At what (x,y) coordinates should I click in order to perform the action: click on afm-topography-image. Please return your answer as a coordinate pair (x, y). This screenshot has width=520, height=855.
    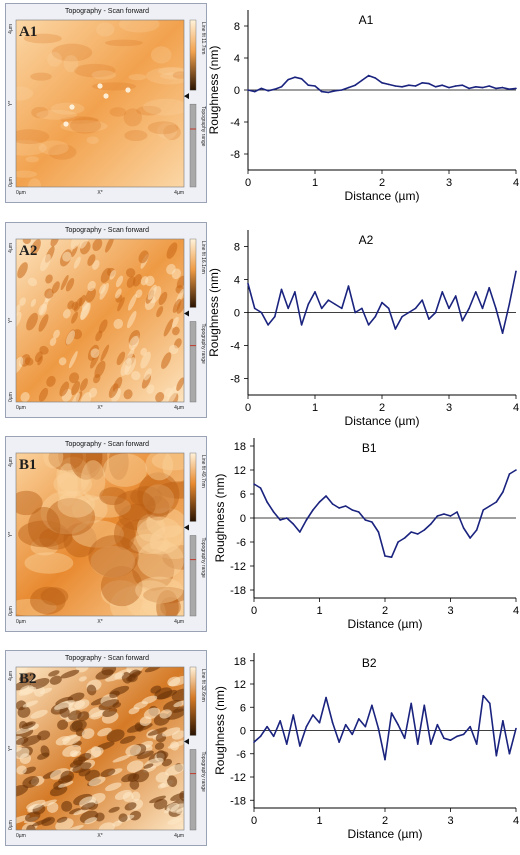
    Looking at the image, I should click on (100, 103).